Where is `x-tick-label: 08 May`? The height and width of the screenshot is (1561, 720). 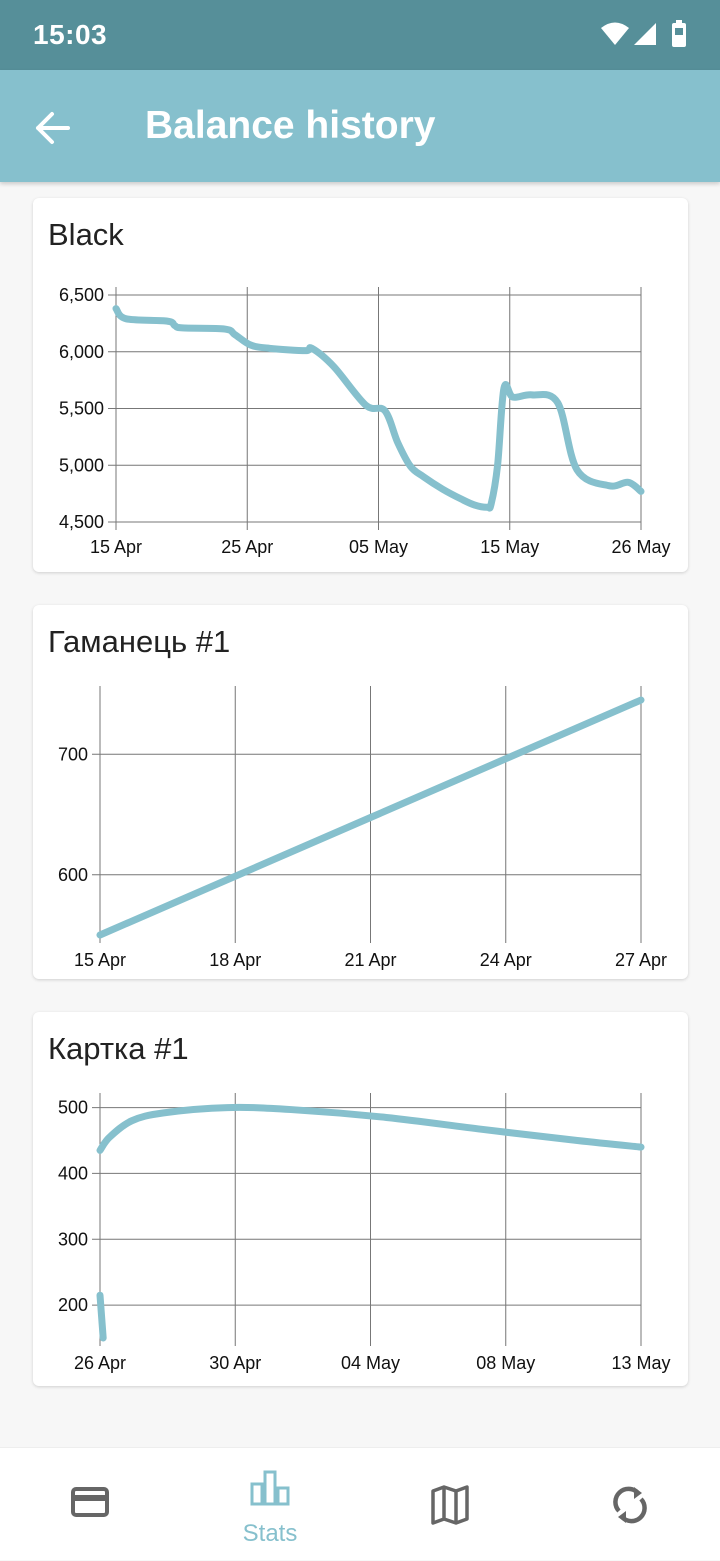 x-tick-label: 08 May is located at coordinates (505, 1363).